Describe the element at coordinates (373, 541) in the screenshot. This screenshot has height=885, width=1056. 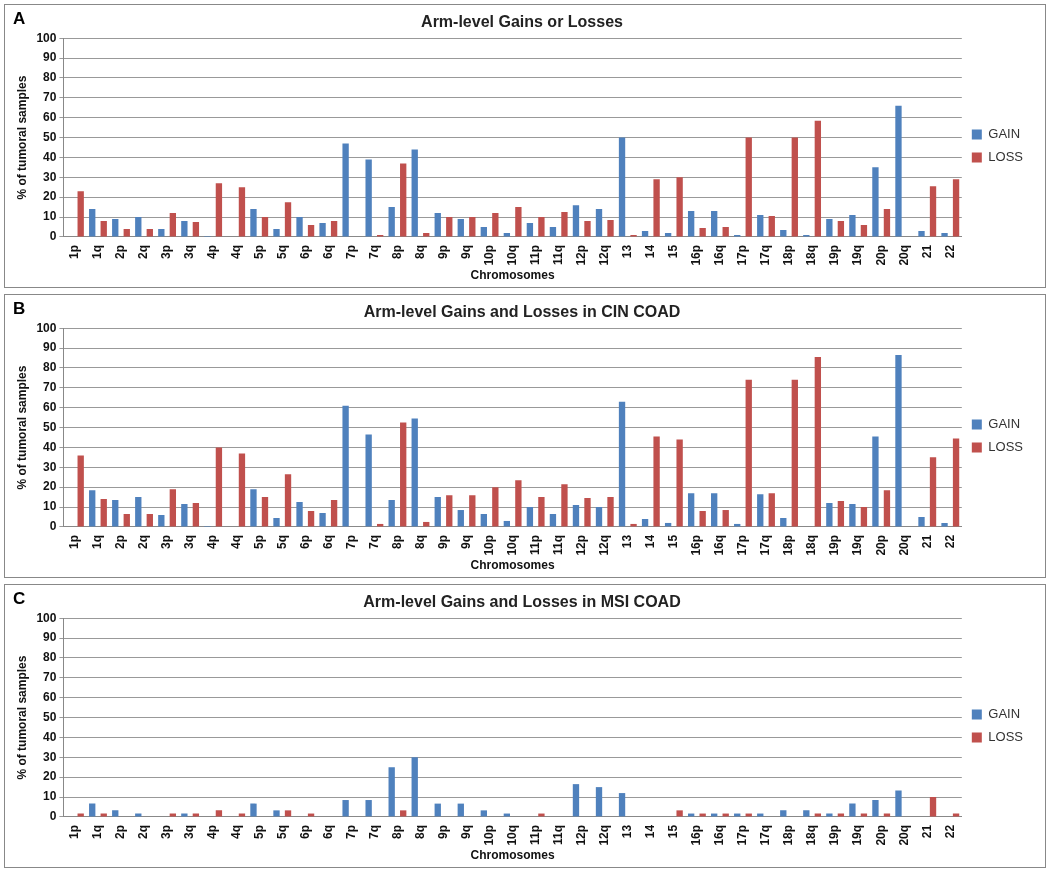
I see `x-tick-label: 7q` at that location.